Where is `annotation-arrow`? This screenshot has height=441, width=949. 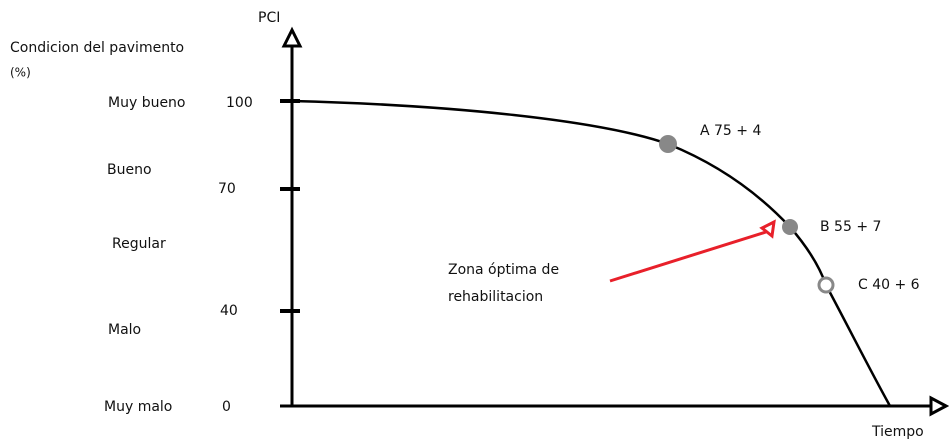
annotation-arrow is located at coordinates (688, 256).